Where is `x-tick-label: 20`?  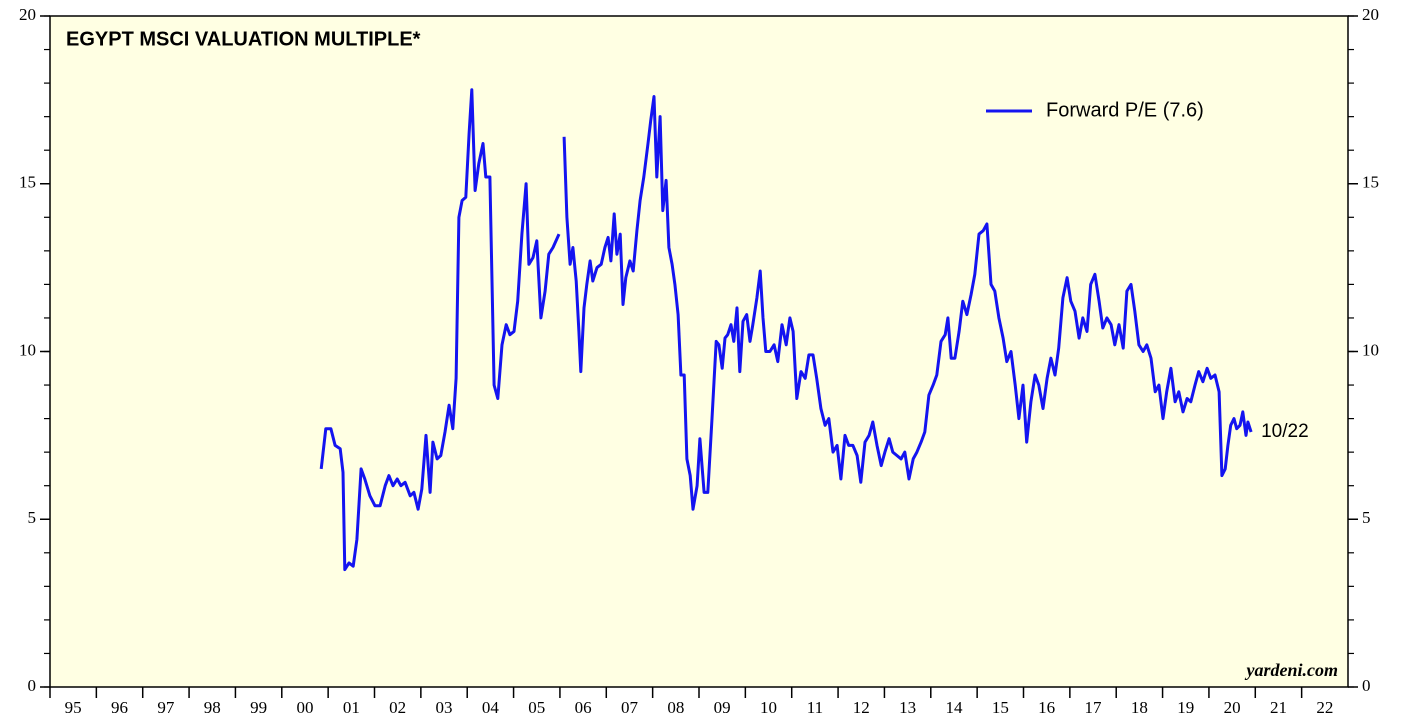
x-tick-label: 20 is located at coordinates (1232, 707).